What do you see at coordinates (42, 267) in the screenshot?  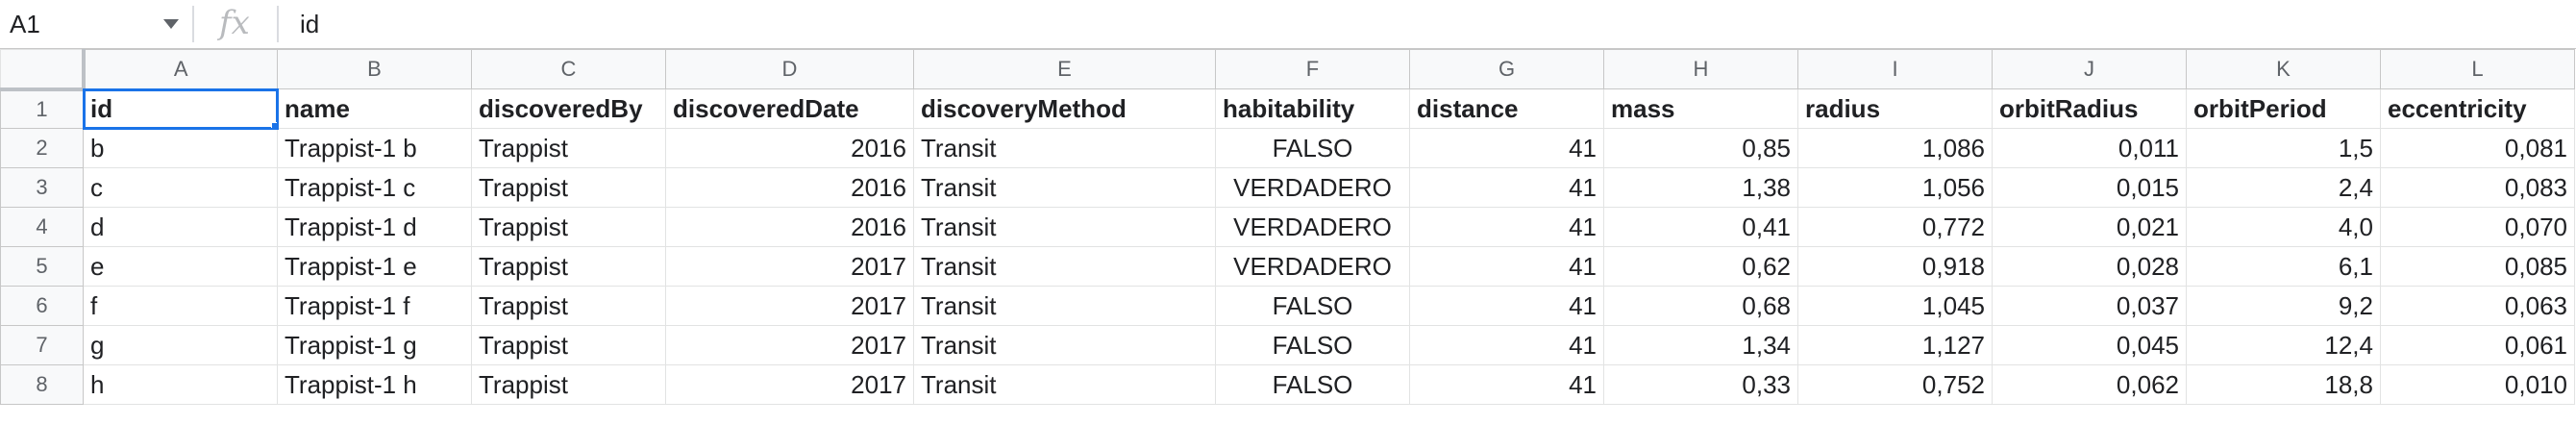 I see `row-header: 5` at bounding box center [42, 267].